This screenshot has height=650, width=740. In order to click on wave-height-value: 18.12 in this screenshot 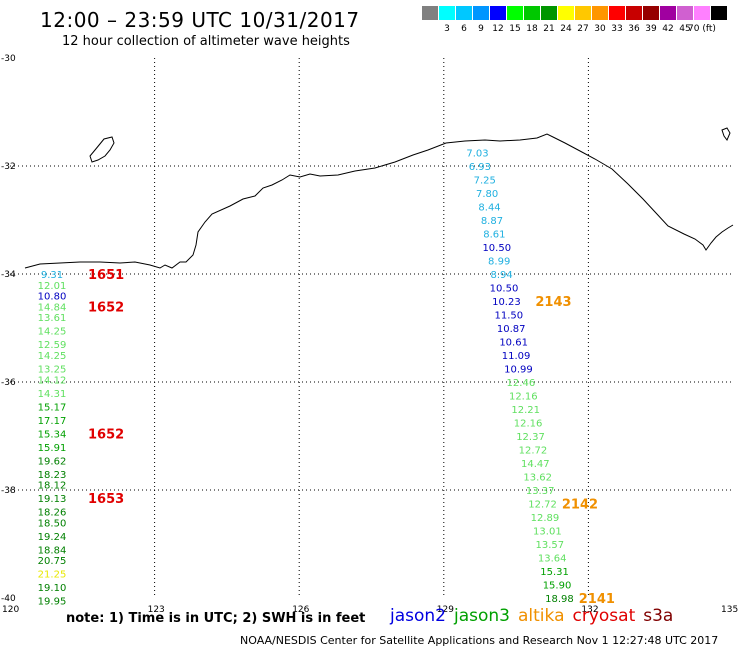, I will do `click(52, 486)`.